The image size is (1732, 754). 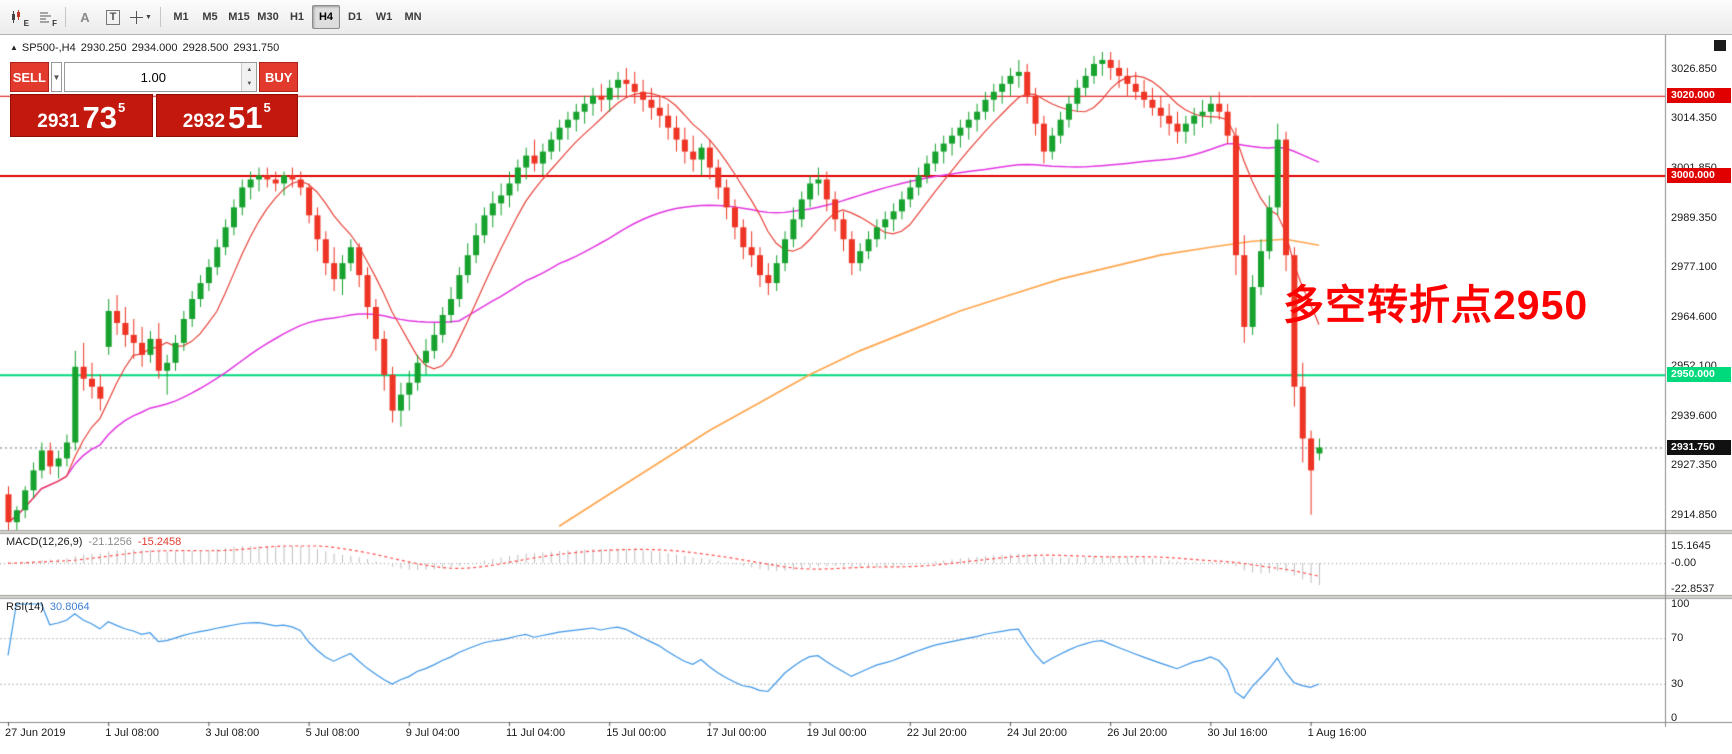 What do you see at coordinates (148, 17) in the screenshot?
I see `chevron-down-icon: ▼` at bounding box center [148, 17].